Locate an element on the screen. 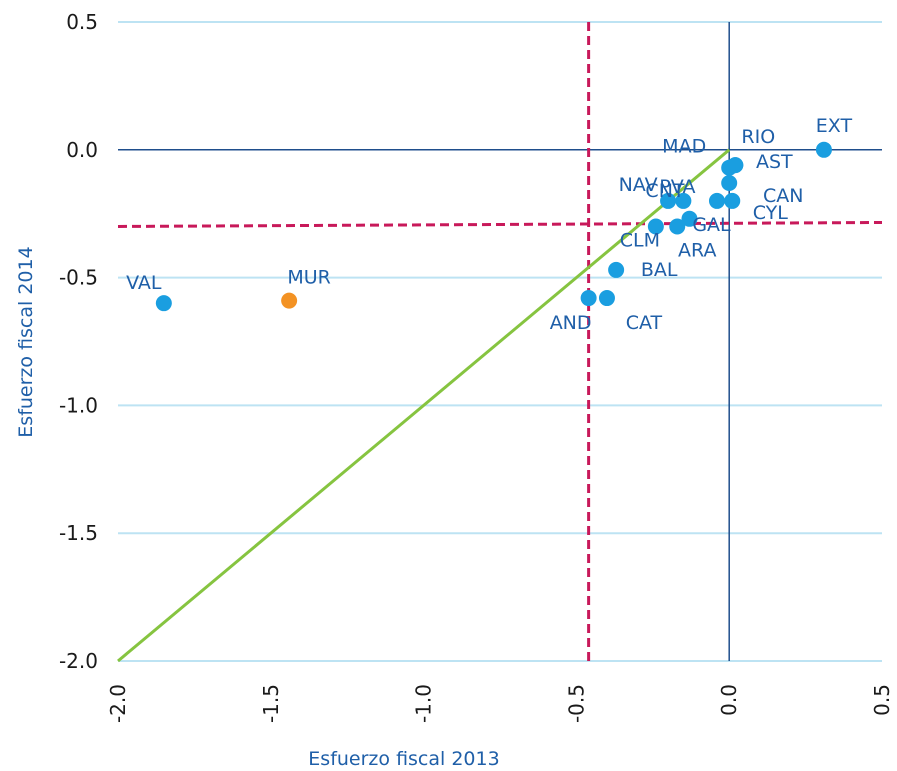 The width and height of the screenshot is (897, 771). point-label-mur: MUR is located at coordinates (309, 278).